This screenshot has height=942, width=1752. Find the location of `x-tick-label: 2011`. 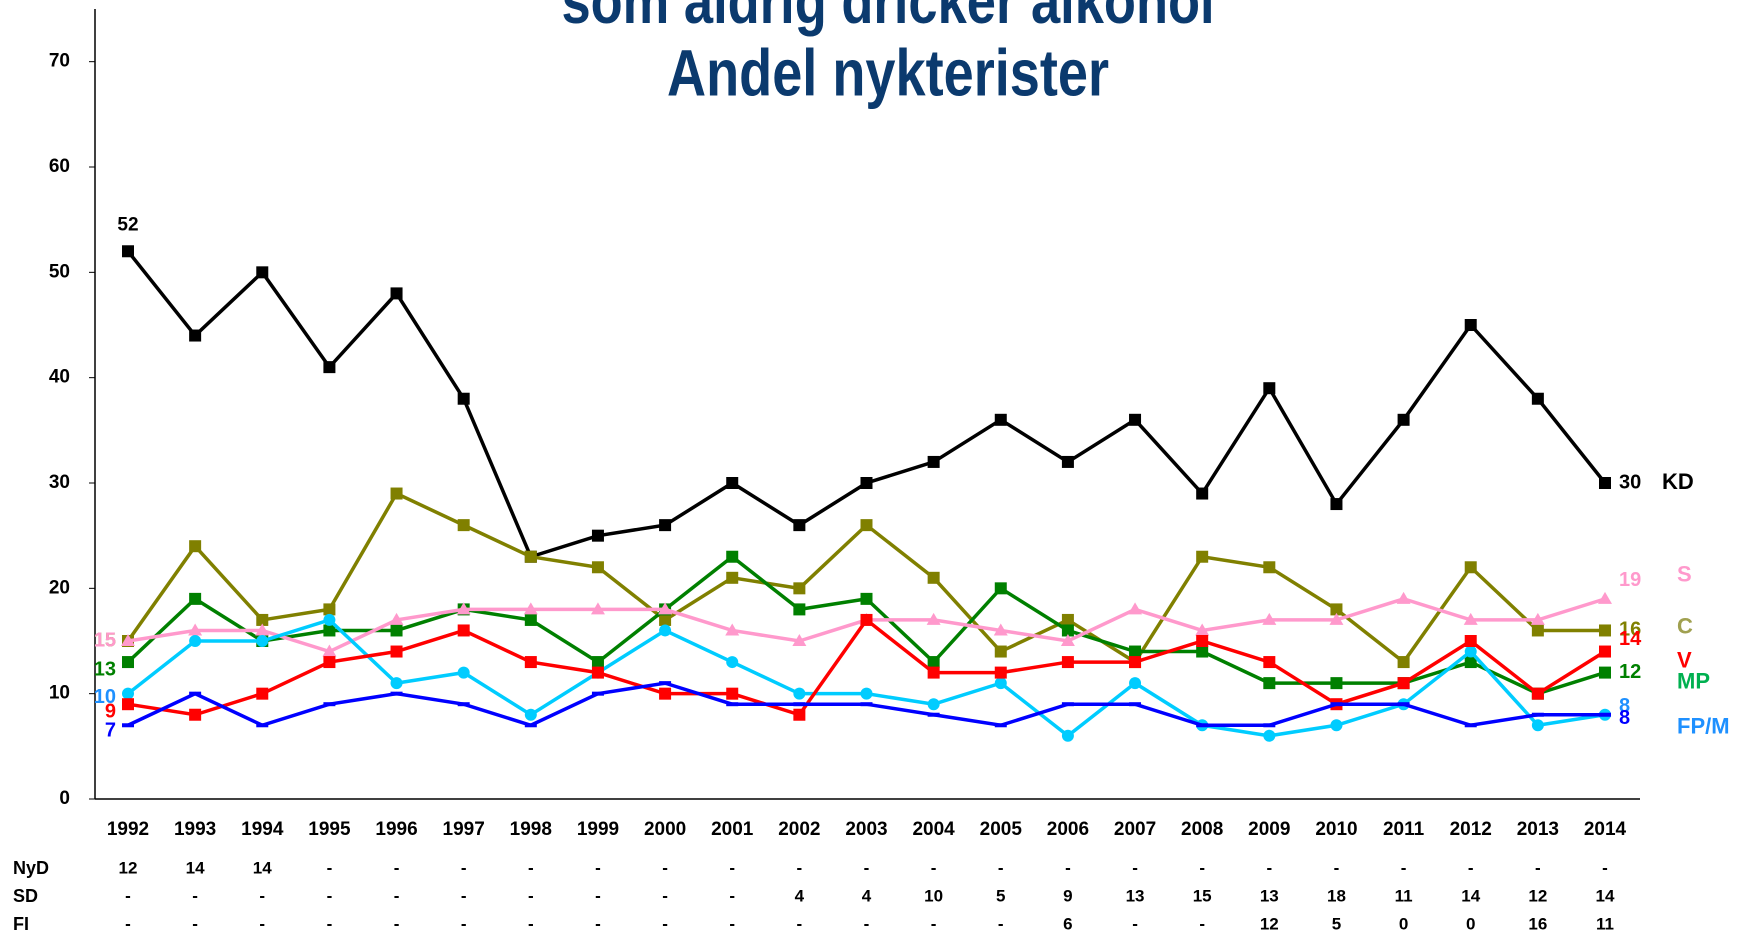

x-tick-label: 2011 is located at coordinates (1404, 829).